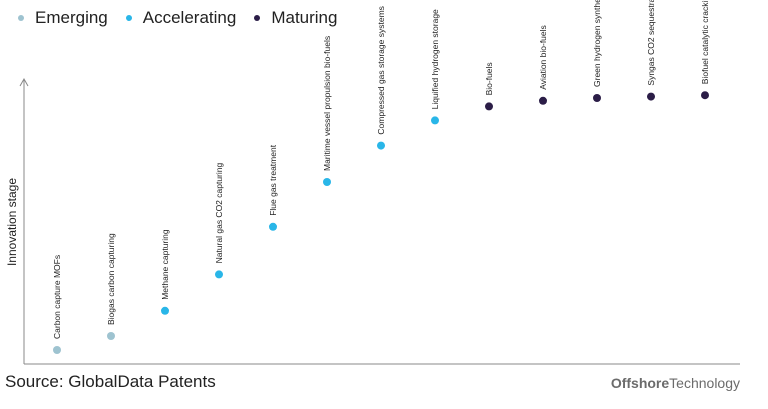  Describe the element at coordinates (21, 18) in the screenshot. I see `legend-marker-emerging` at that location.